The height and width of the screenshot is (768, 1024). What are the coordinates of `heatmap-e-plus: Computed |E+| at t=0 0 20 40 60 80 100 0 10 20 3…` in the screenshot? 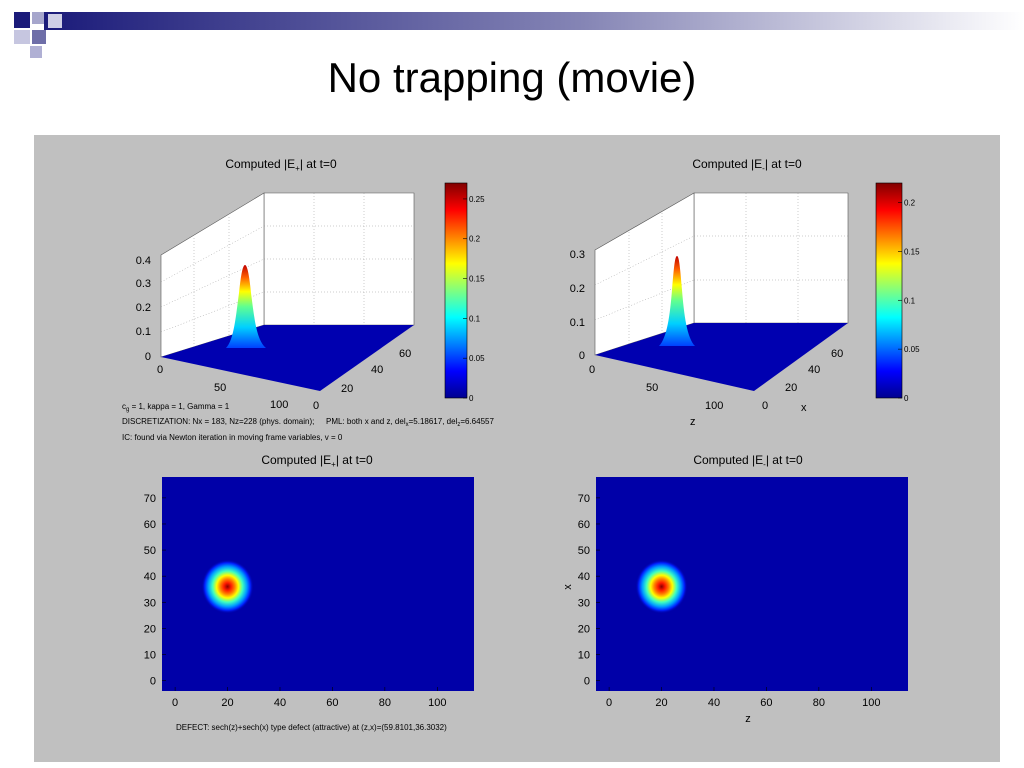 It's located at (309, 581).